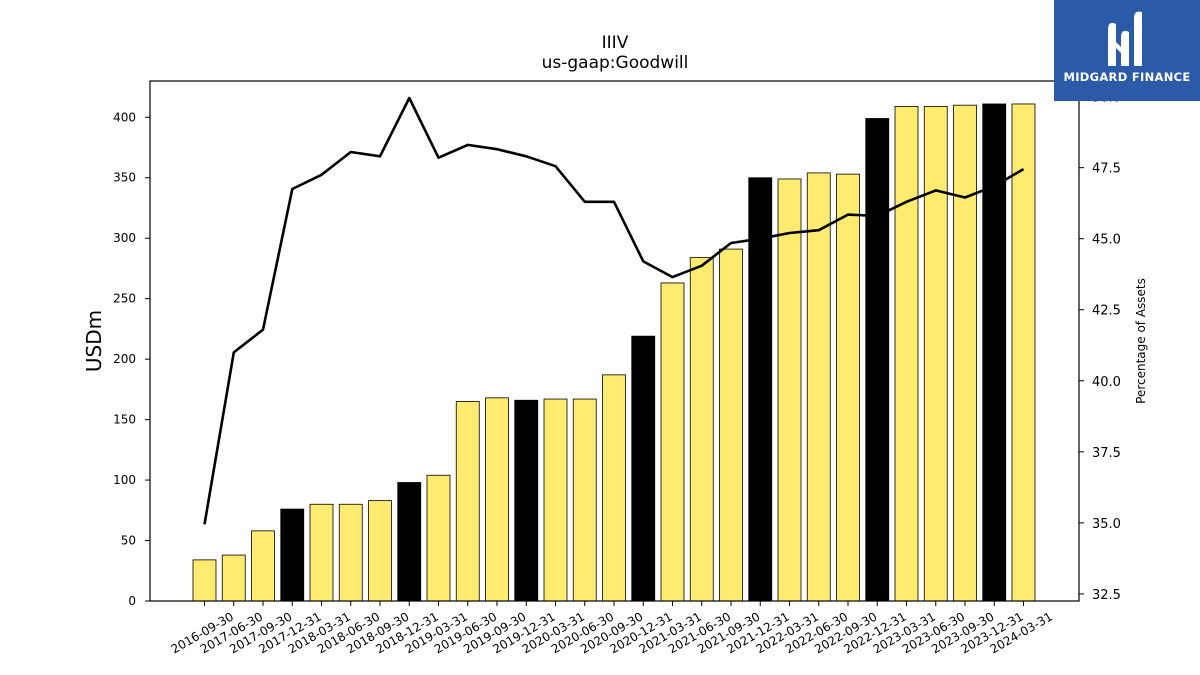  Describe the element at coordinates (124, 420) in the screenshot. I see `y-tick-label: 150` at that location.